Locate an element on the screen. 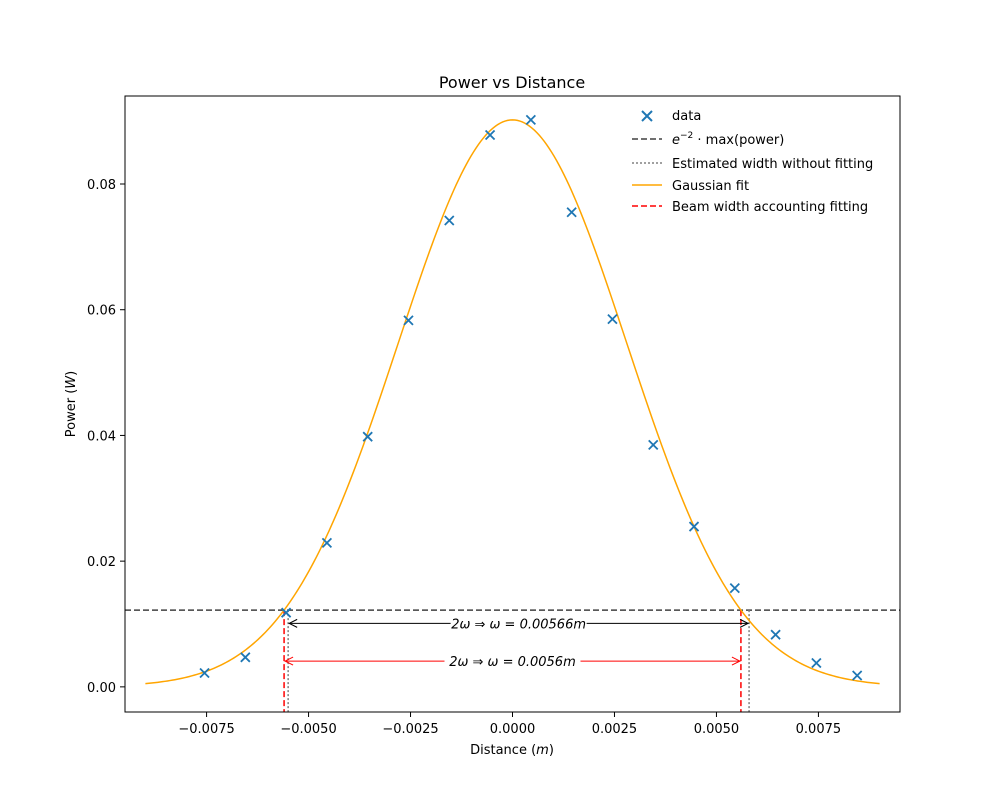  x-axis-label: Distance (m) is located at coordinates (512, 750).